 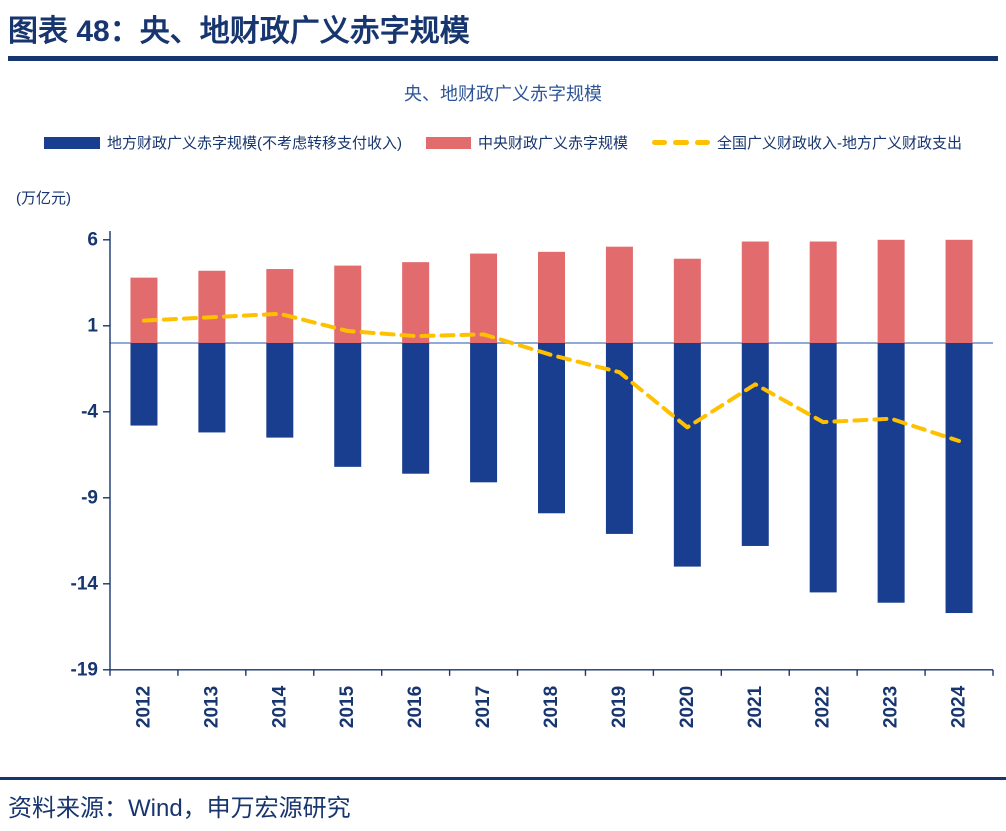 What do you see at coordinates (484, 413) in the screenshot?
I see `bar-local-2017` at bounding box center [484, 413].